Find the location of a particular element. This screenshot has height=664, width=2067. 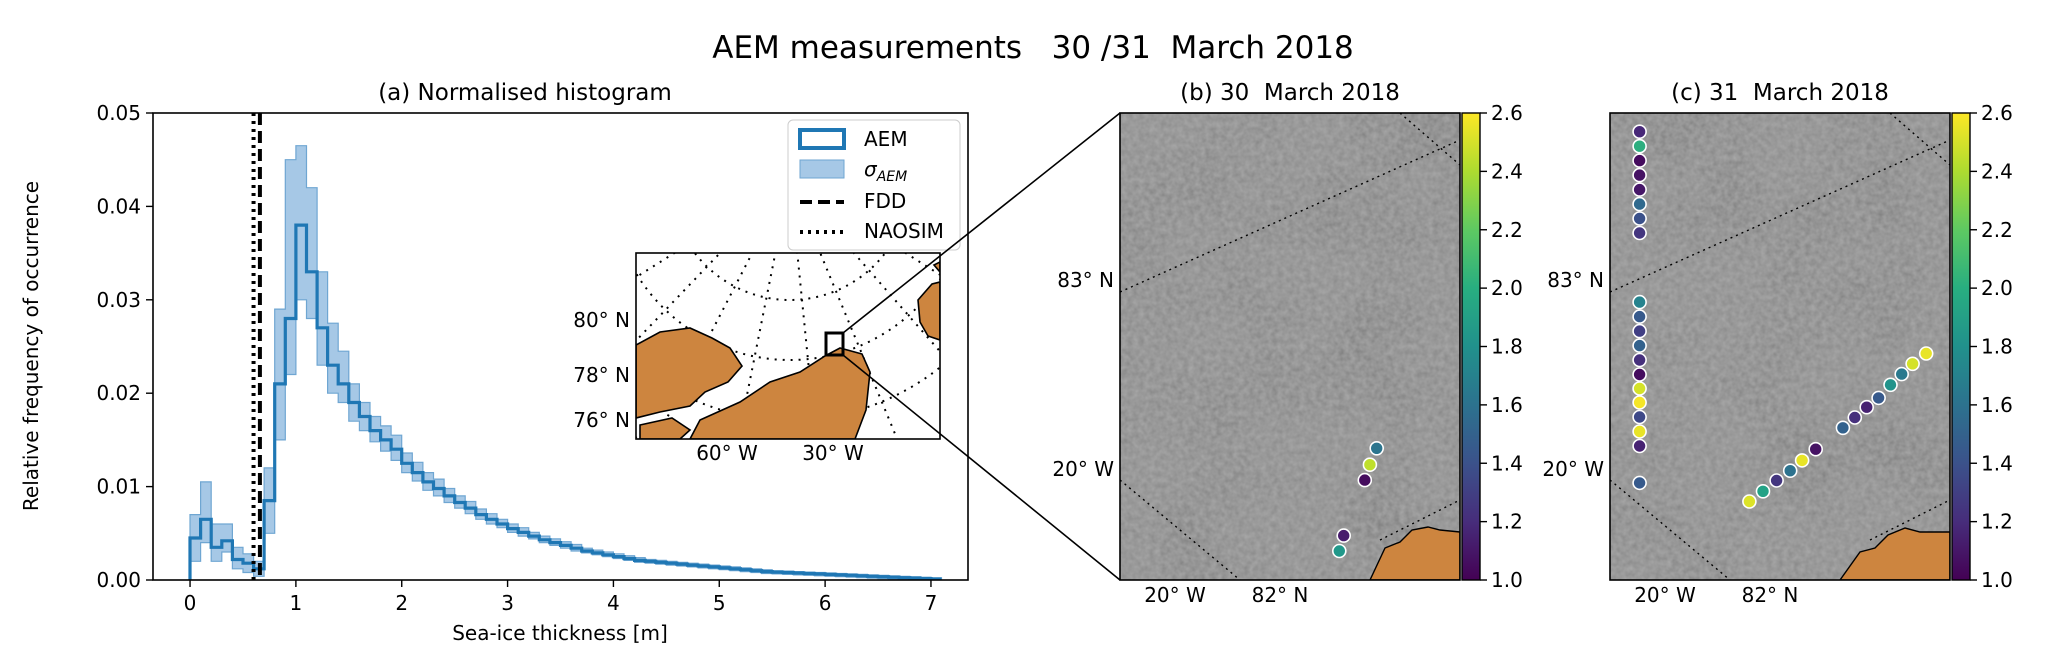

x-tick-label: 4 is located at coordinates (613, 603).